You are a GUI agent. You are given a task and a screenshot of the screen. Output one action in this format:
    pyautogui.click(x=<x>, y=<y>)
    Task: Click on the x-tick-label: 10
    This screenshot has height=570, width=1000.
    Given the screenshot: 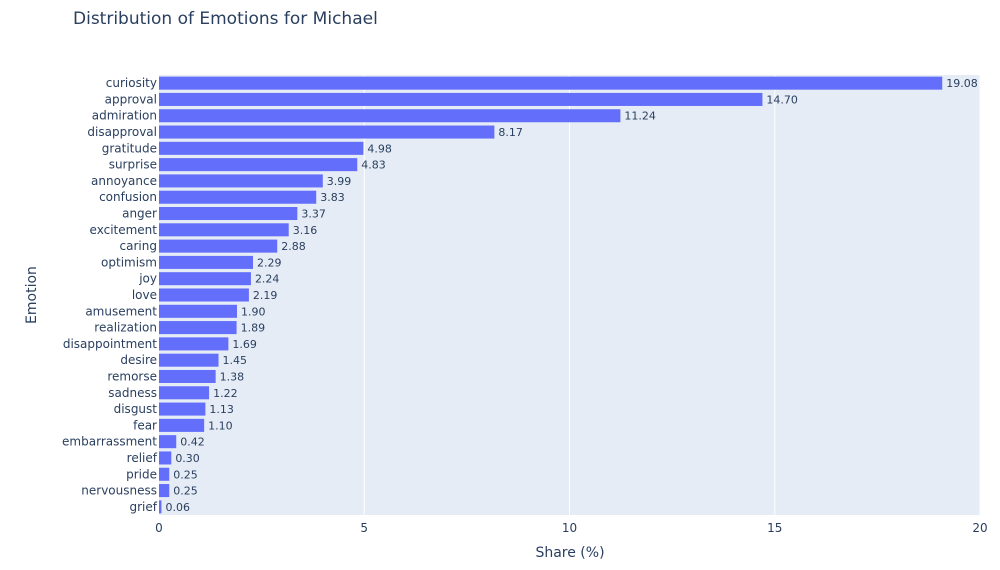 What is the action you would take?
    pyautogui.click(x=569, y=528)
    